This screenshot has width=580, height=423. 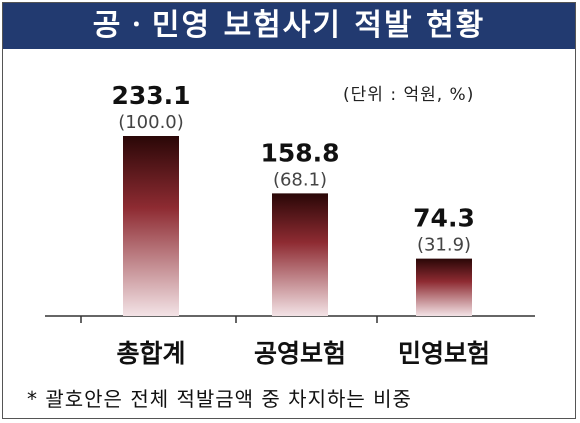 I want to click on value-label: 233.1, so click(x=150, y=95).